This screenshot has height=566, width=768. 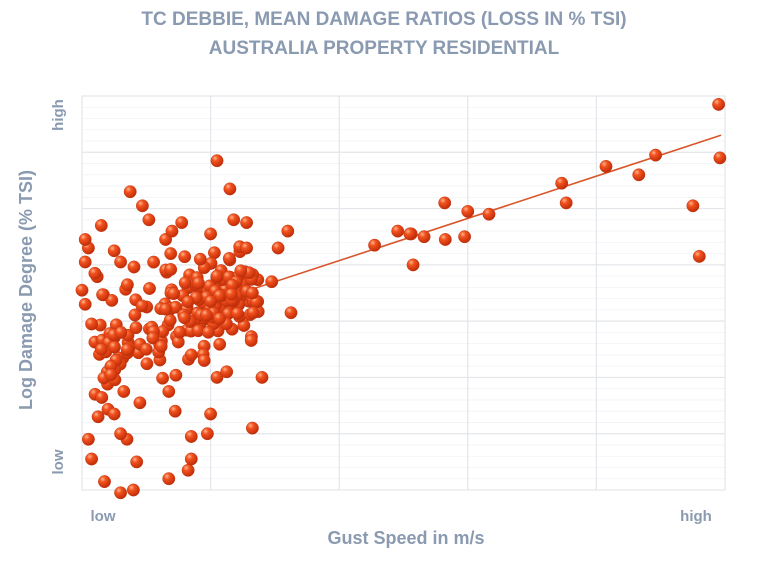 I want to click on x-tick-high: high, so click(x=696, y=516).